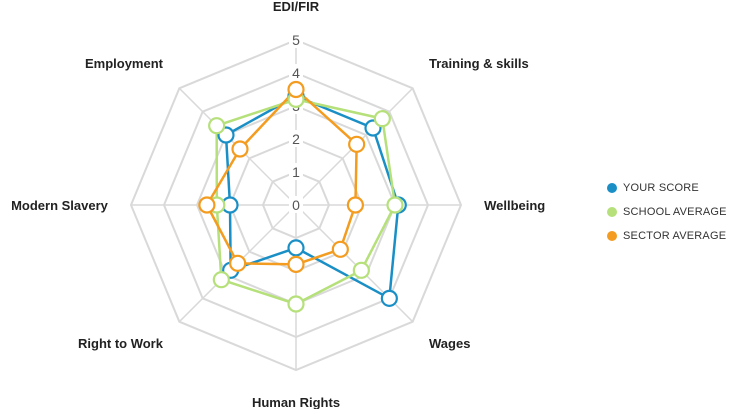  Describe the element at coordinates (124, 63) in the screenshot. I see `axis-label-employment: Employment` at that location.